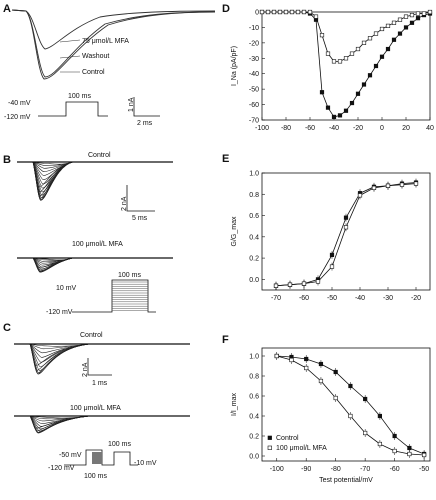 The image size is (436, 500). Describe the element at coordinates (59, 312) in the screenshot. I see `protocol-b-hold: -120 mV` at that location.